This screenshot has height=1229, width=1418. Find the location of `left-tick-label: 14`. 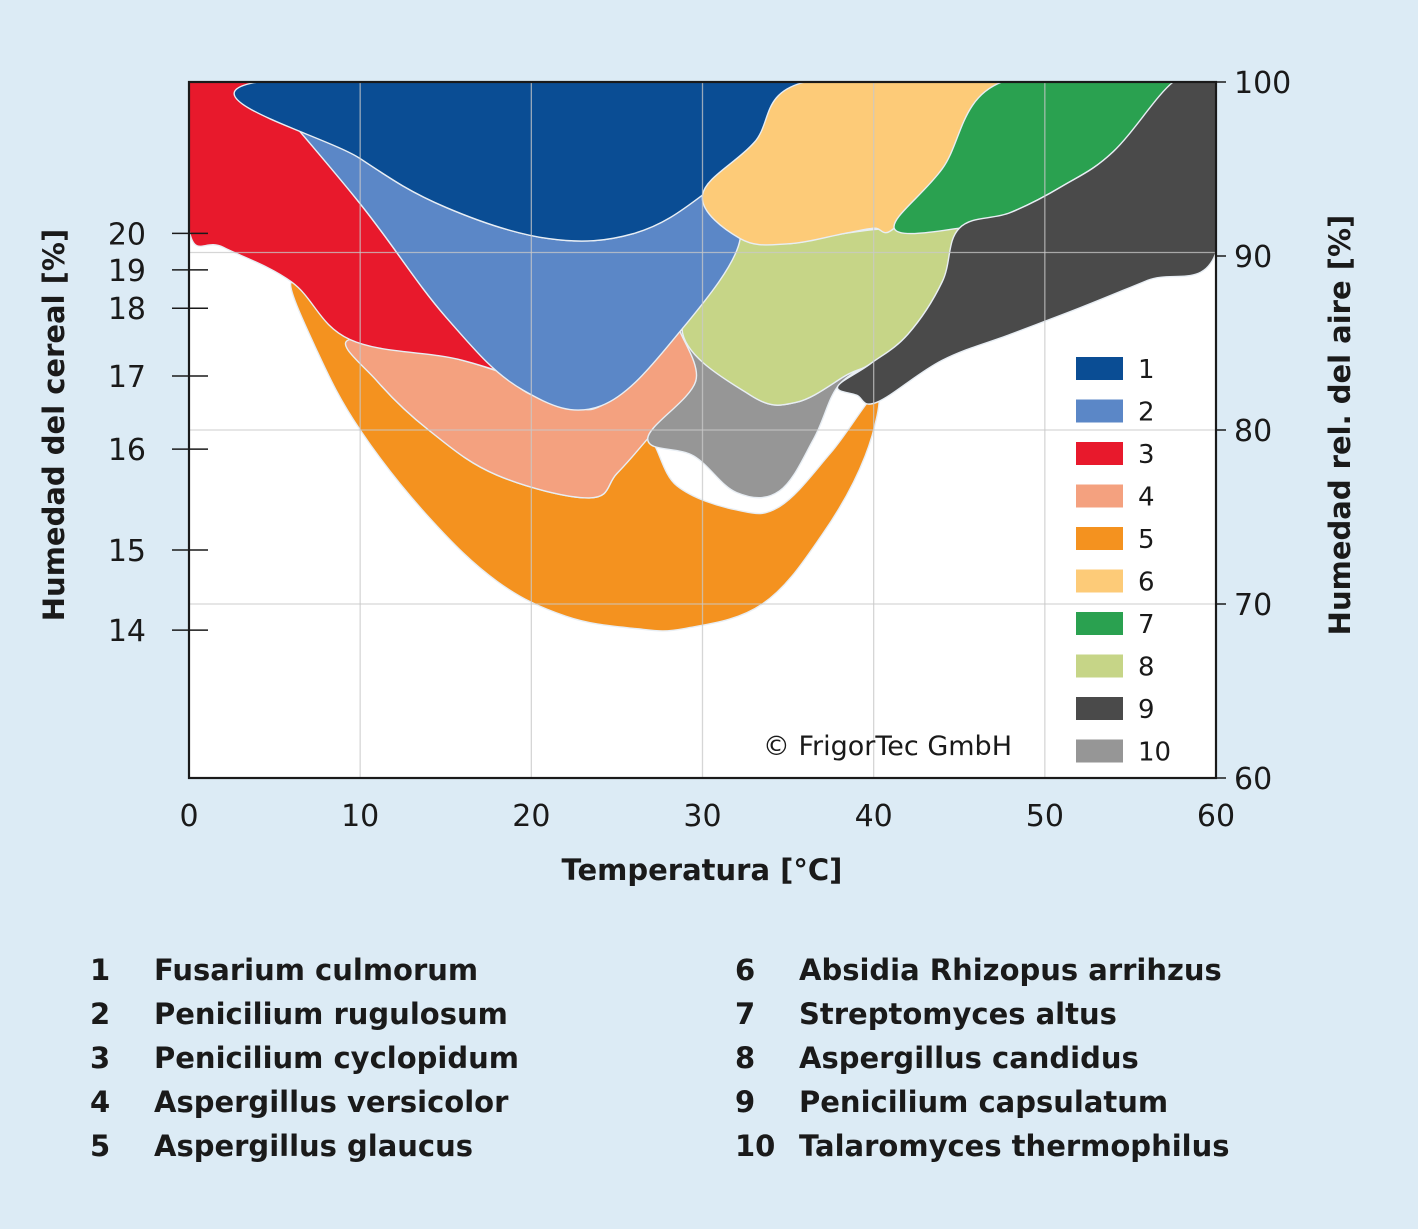

left-tick-label: 14 is located at coordinates (127, 631).